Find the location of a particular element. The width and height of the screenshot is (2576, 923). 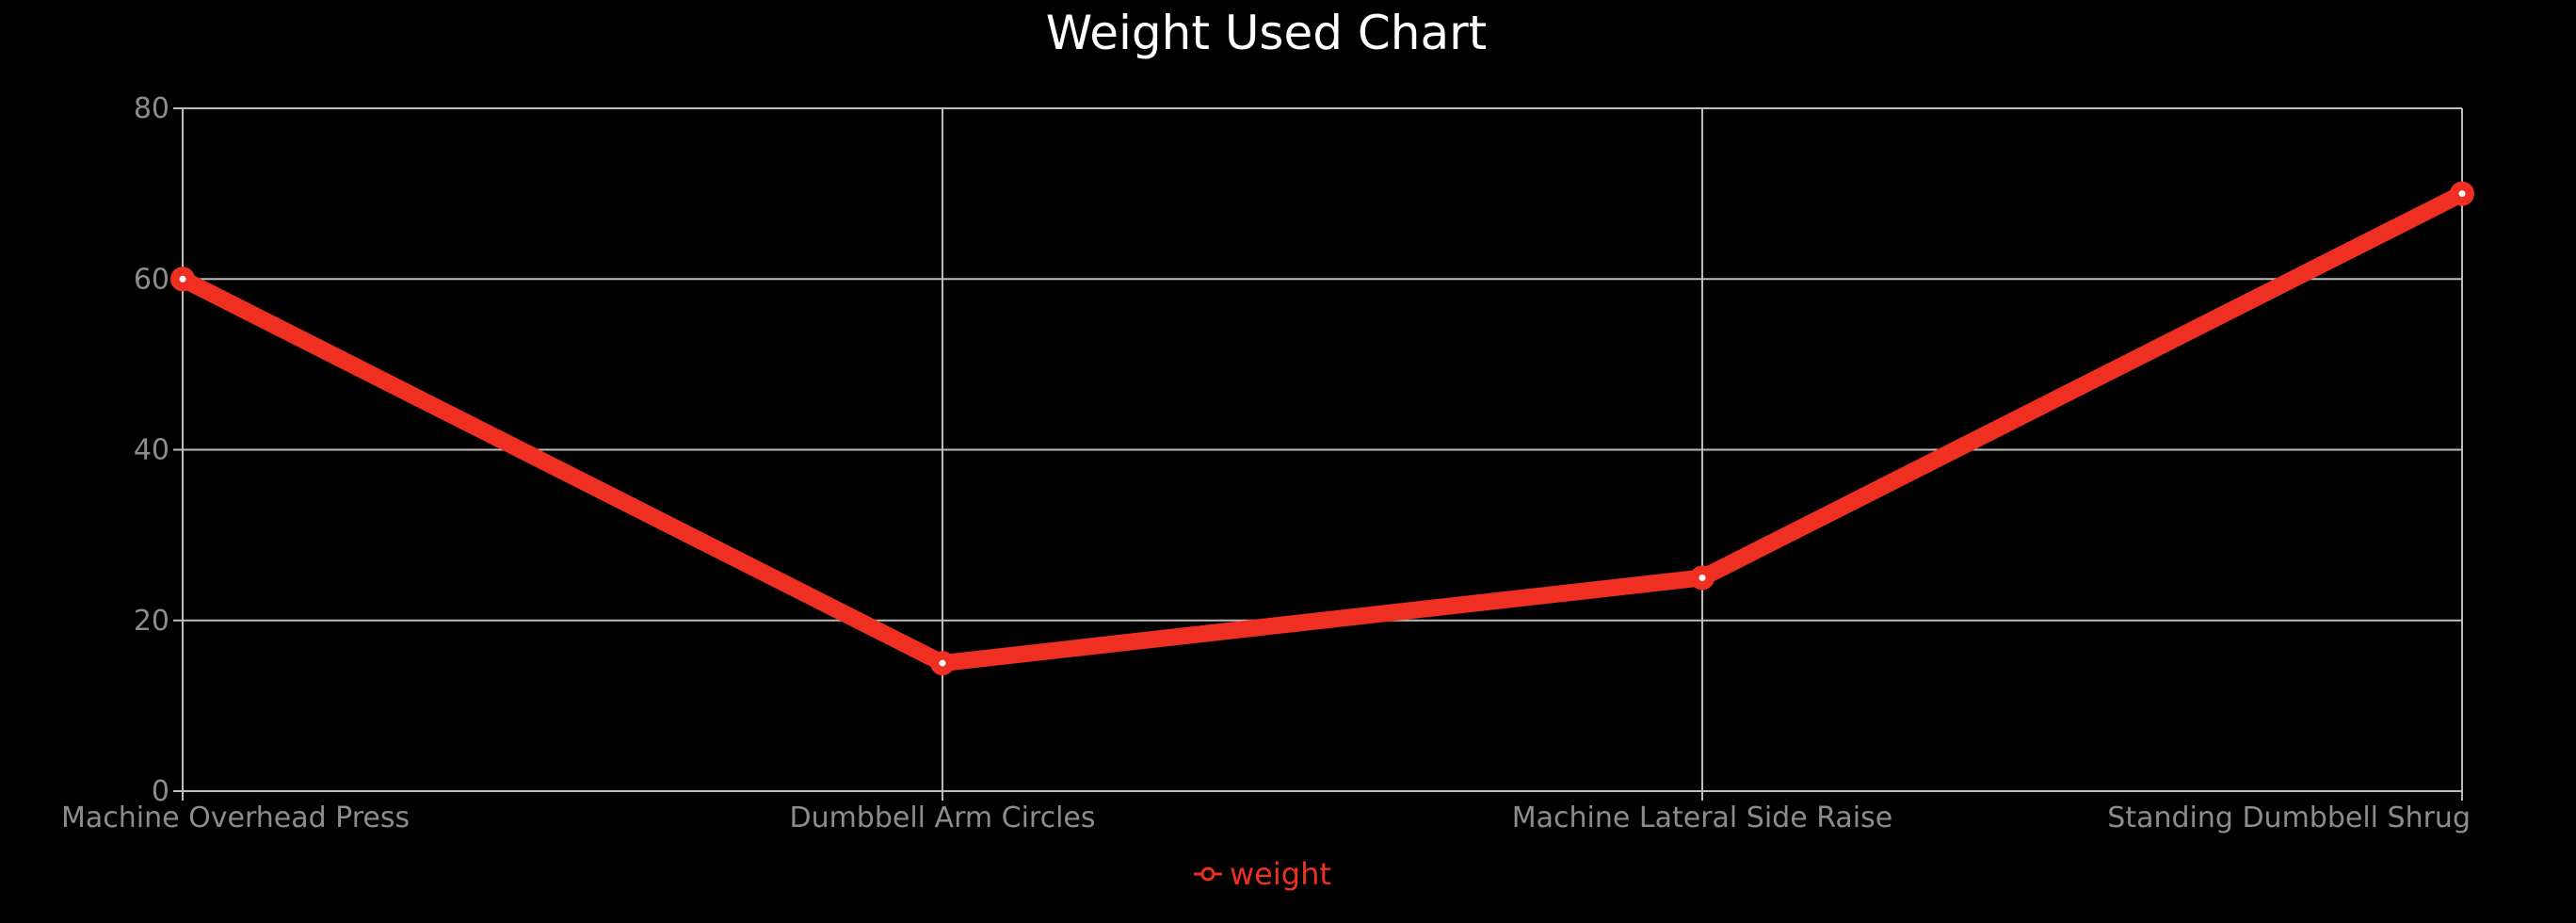

y-tick-label: 60 is located at coordinates (151, 279).